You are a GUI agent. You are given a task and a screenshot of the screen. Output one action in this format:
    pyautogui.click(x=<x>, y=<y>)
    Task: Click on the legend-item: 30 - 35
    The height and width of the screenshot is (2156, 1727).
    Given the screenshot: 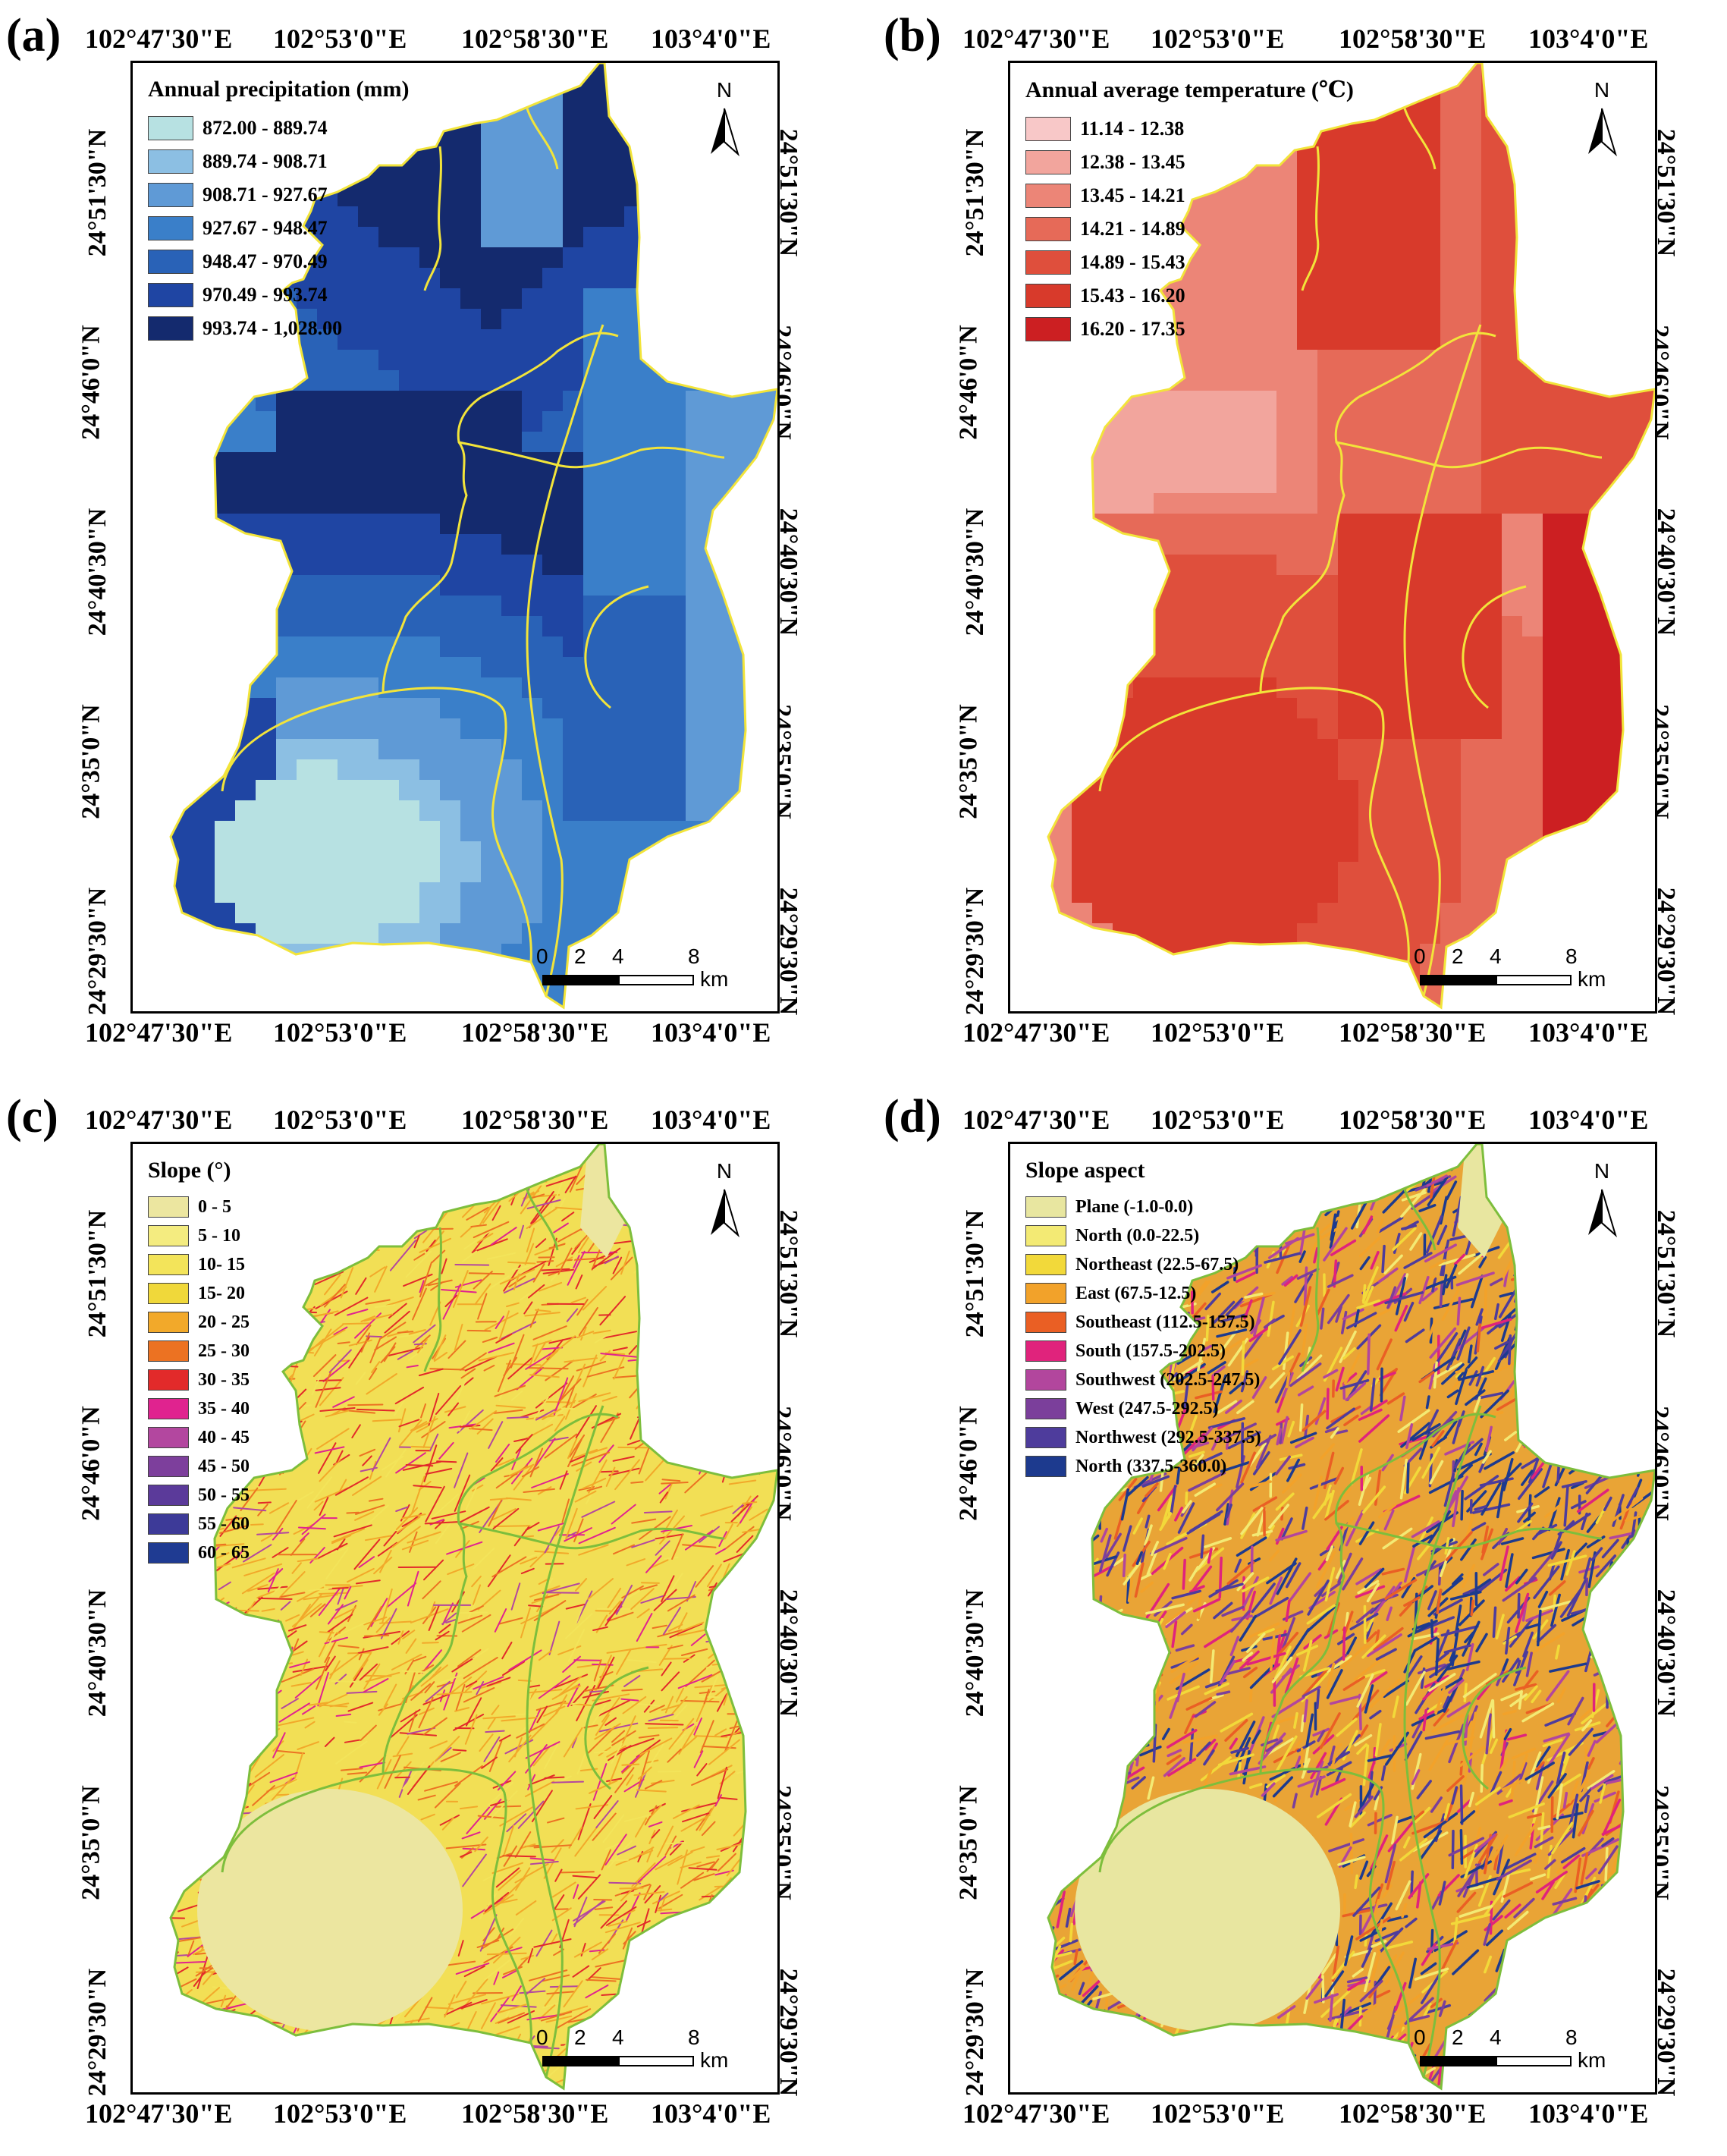 What is the action you would take?
    pyautogui.click(x=199, y=1380)
    